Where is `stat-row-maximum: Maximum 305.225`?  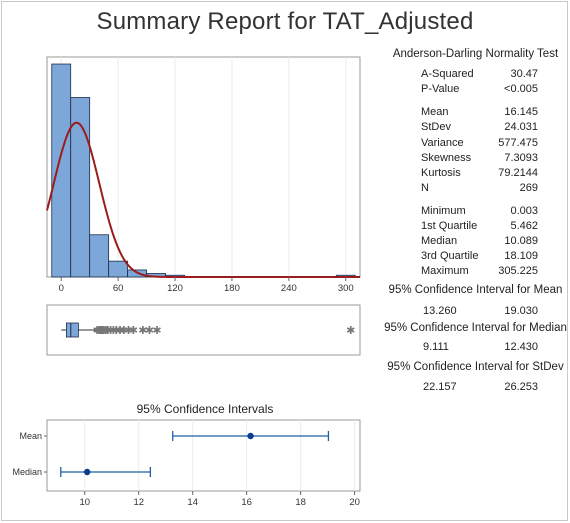
stat-row-maximum: Maximum 305.225 is located at coordinates (475, 272).